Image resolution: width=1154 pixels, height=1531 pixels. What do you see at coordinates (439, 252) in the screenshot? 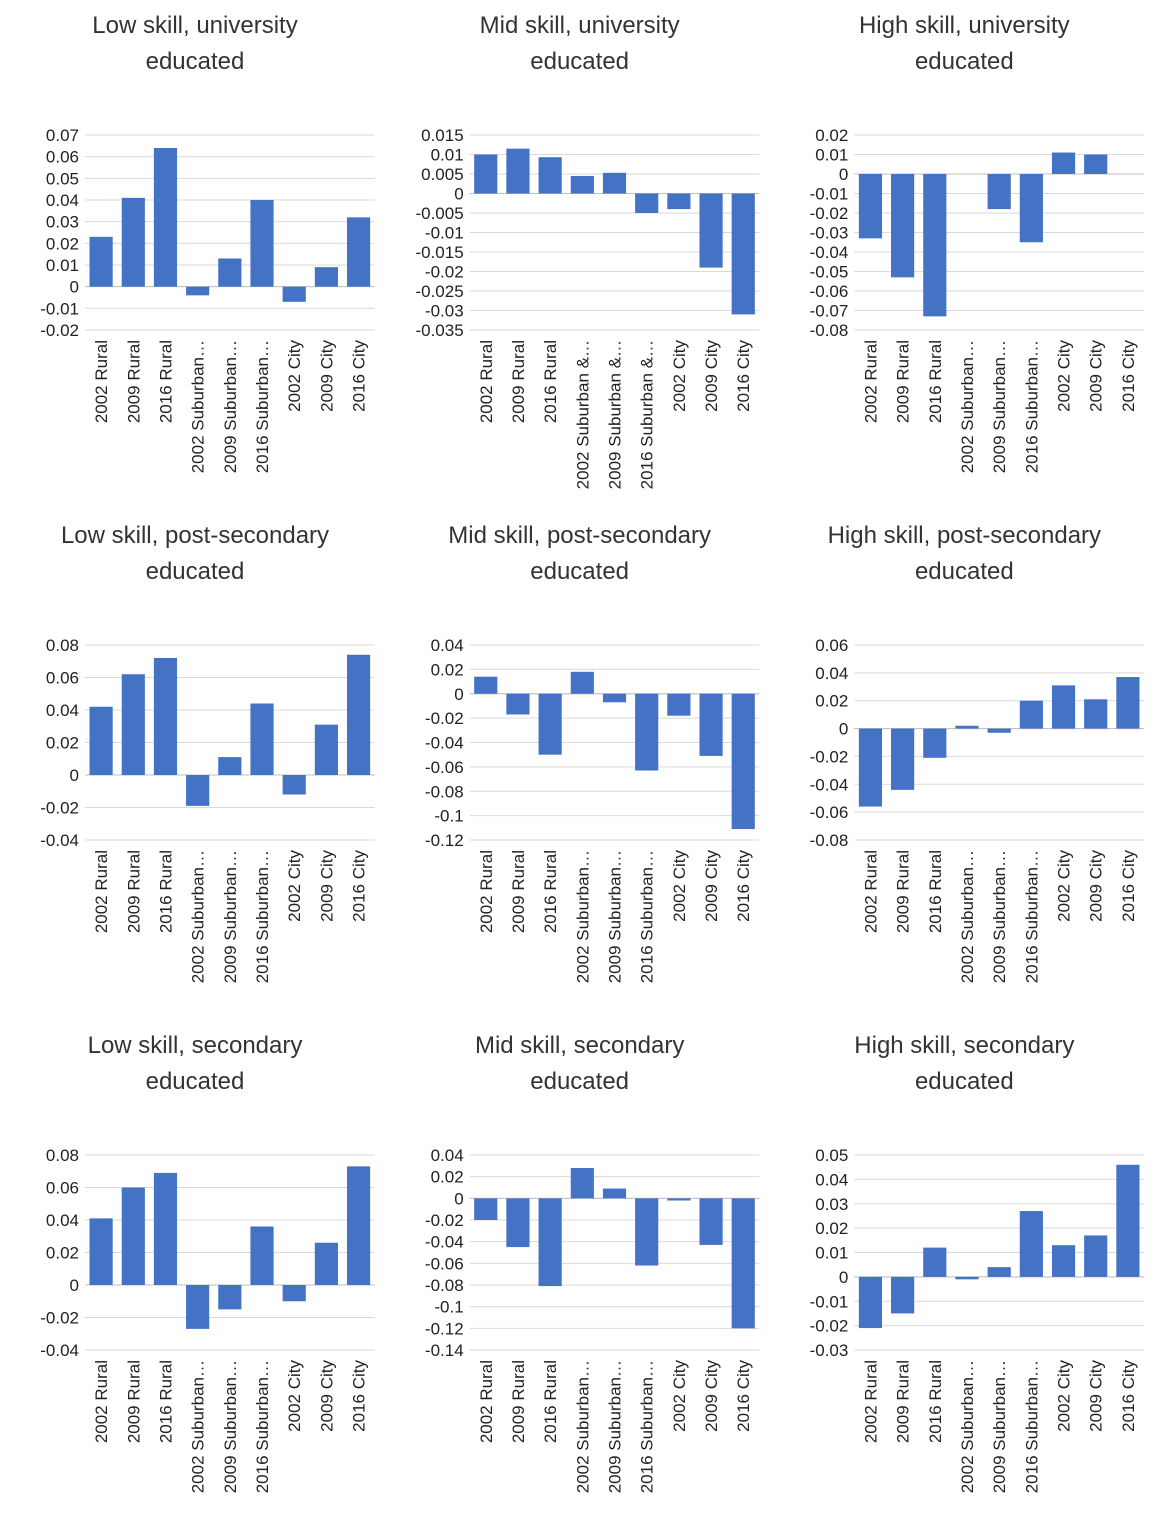
I see `y-tick-label: -0.015` at bounding box center [439, 252].